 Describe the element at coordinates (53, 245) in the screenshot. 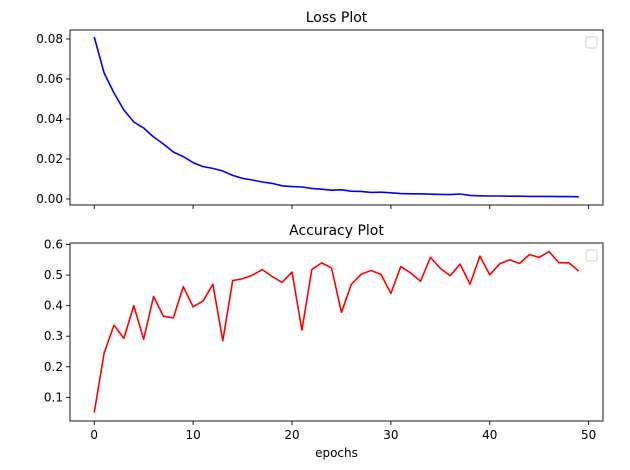

I see `accuracy-y-tick-label: 0.6` at that location.